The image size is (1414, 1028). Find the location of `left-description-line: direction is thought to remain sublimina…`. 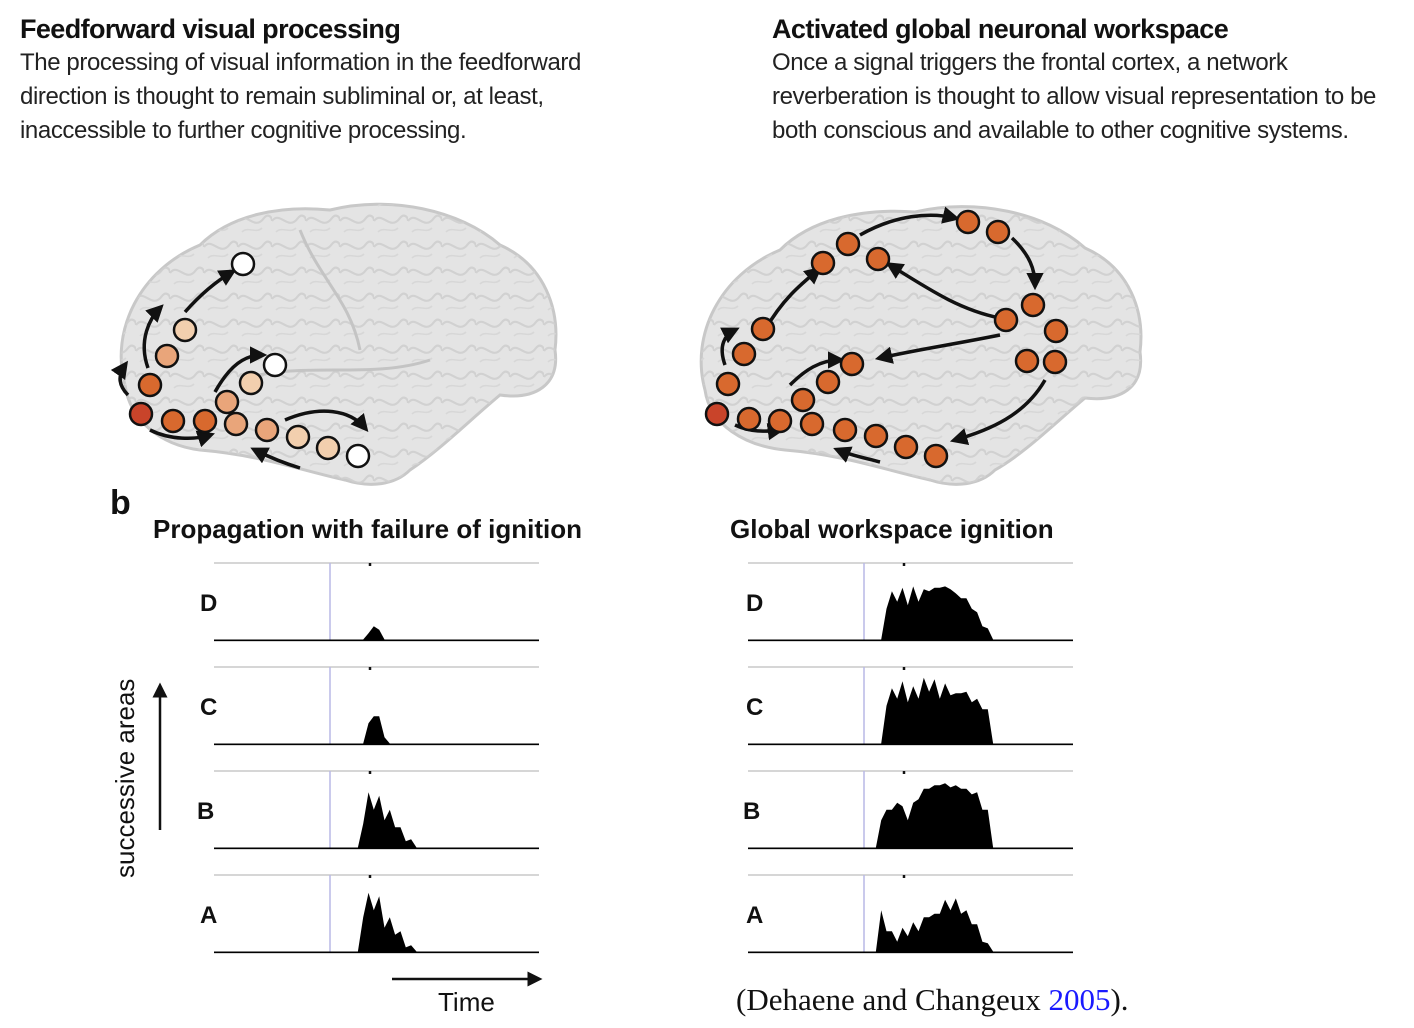

left-description-line: direction is thought to remain sublimina… is located at coordinates (282, 96).